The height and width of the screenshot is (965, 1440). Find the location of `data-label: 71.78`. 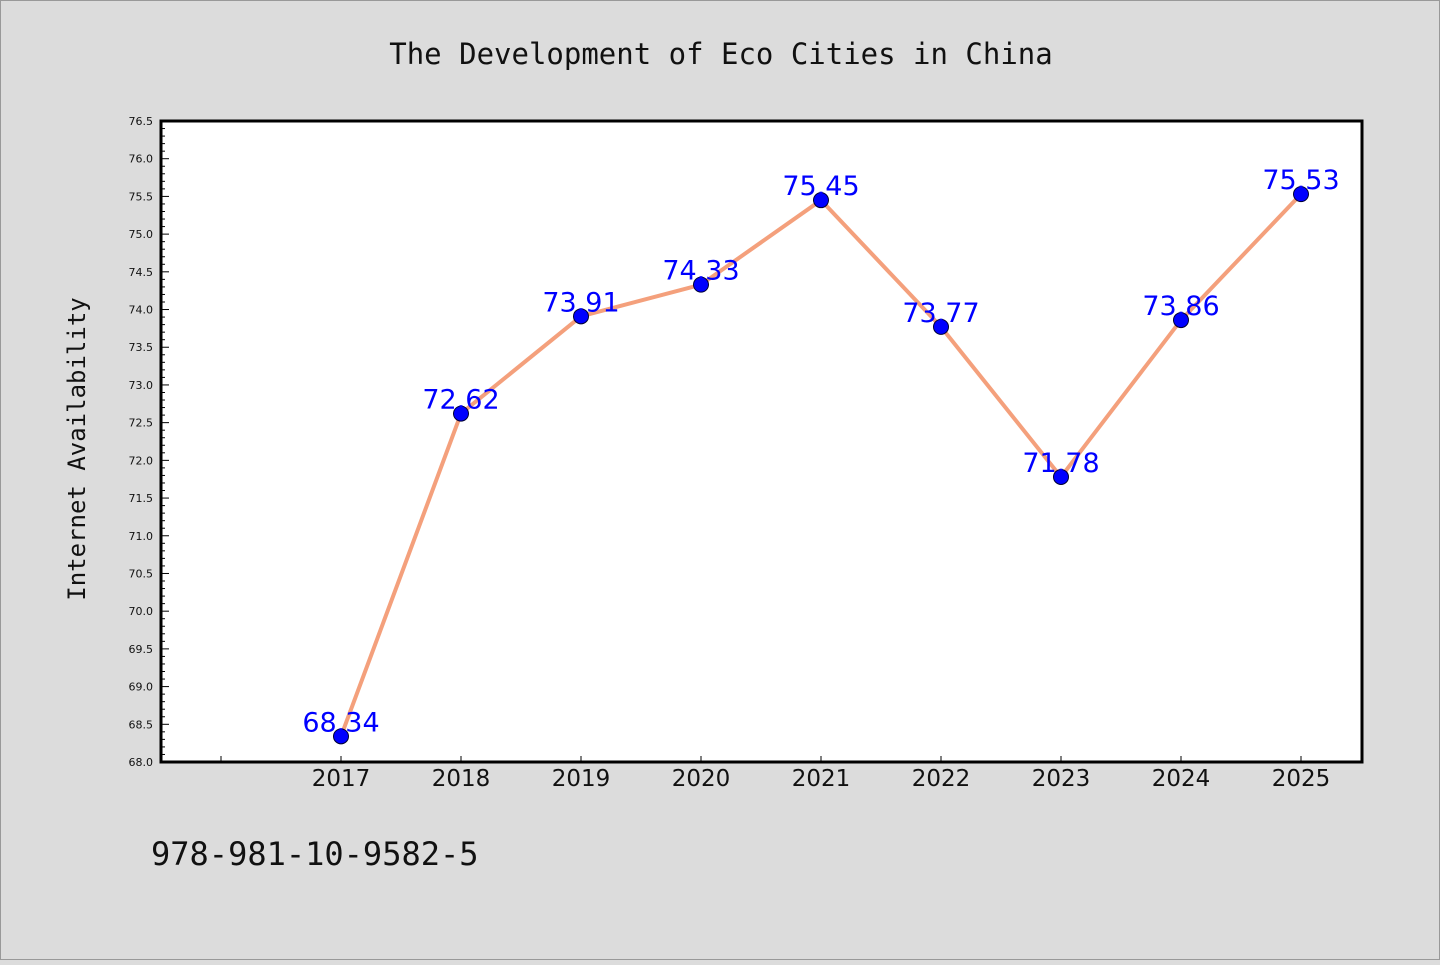

data-label: 71.78 is located at coordinates (1060, 463).